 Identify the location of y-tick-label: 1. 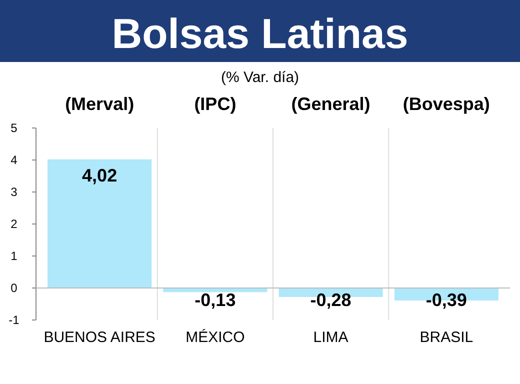
(14, 256).